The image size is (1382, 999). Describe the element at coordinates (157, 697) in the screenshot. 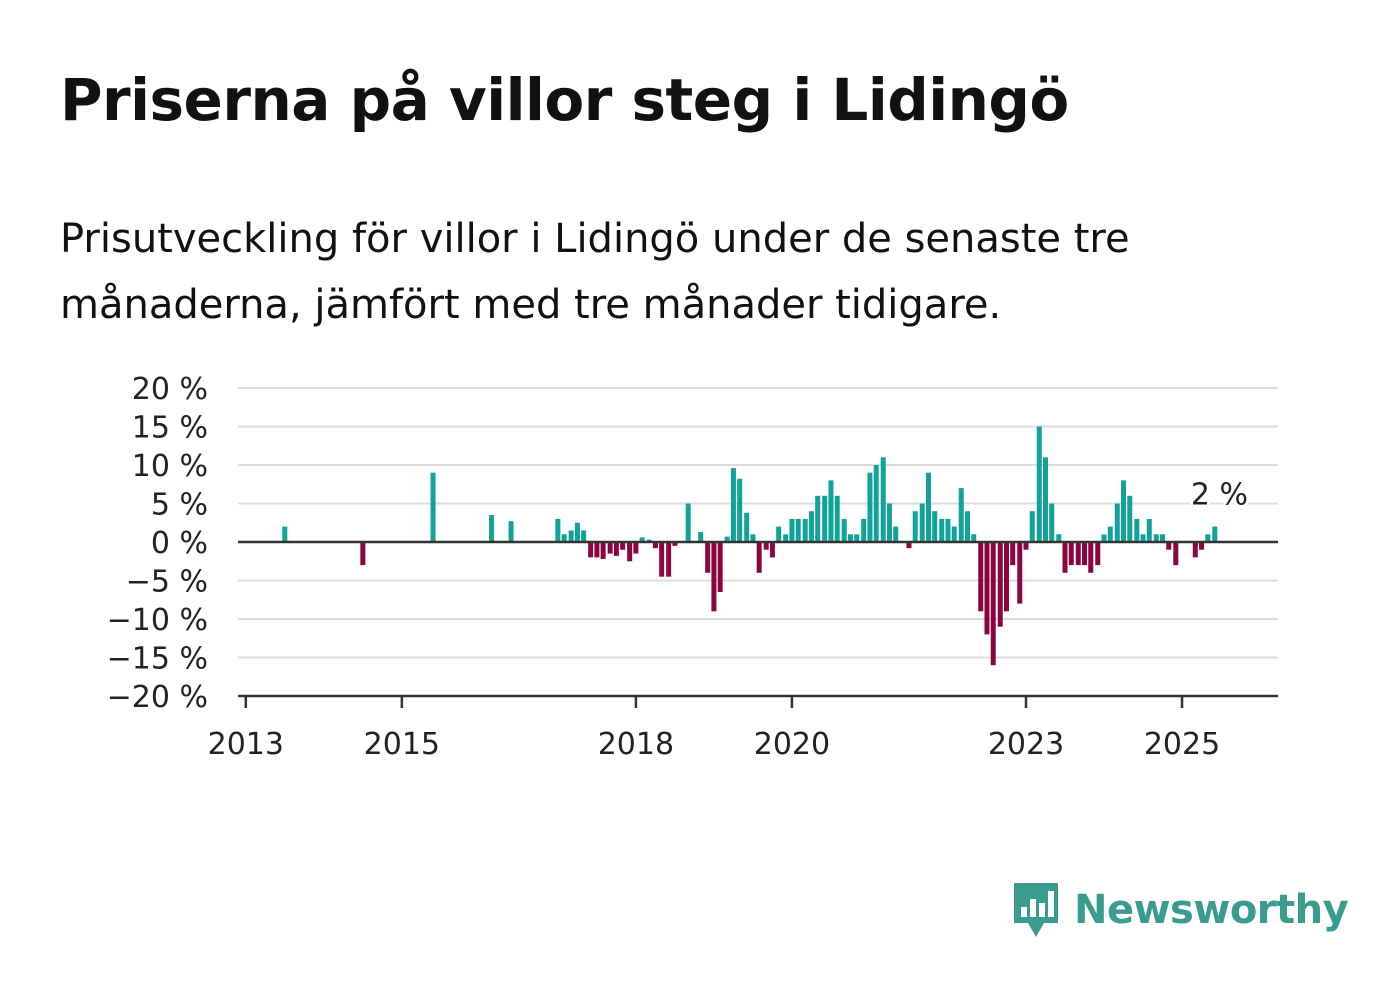

I see `y-tick-label: −20 %` at that location.